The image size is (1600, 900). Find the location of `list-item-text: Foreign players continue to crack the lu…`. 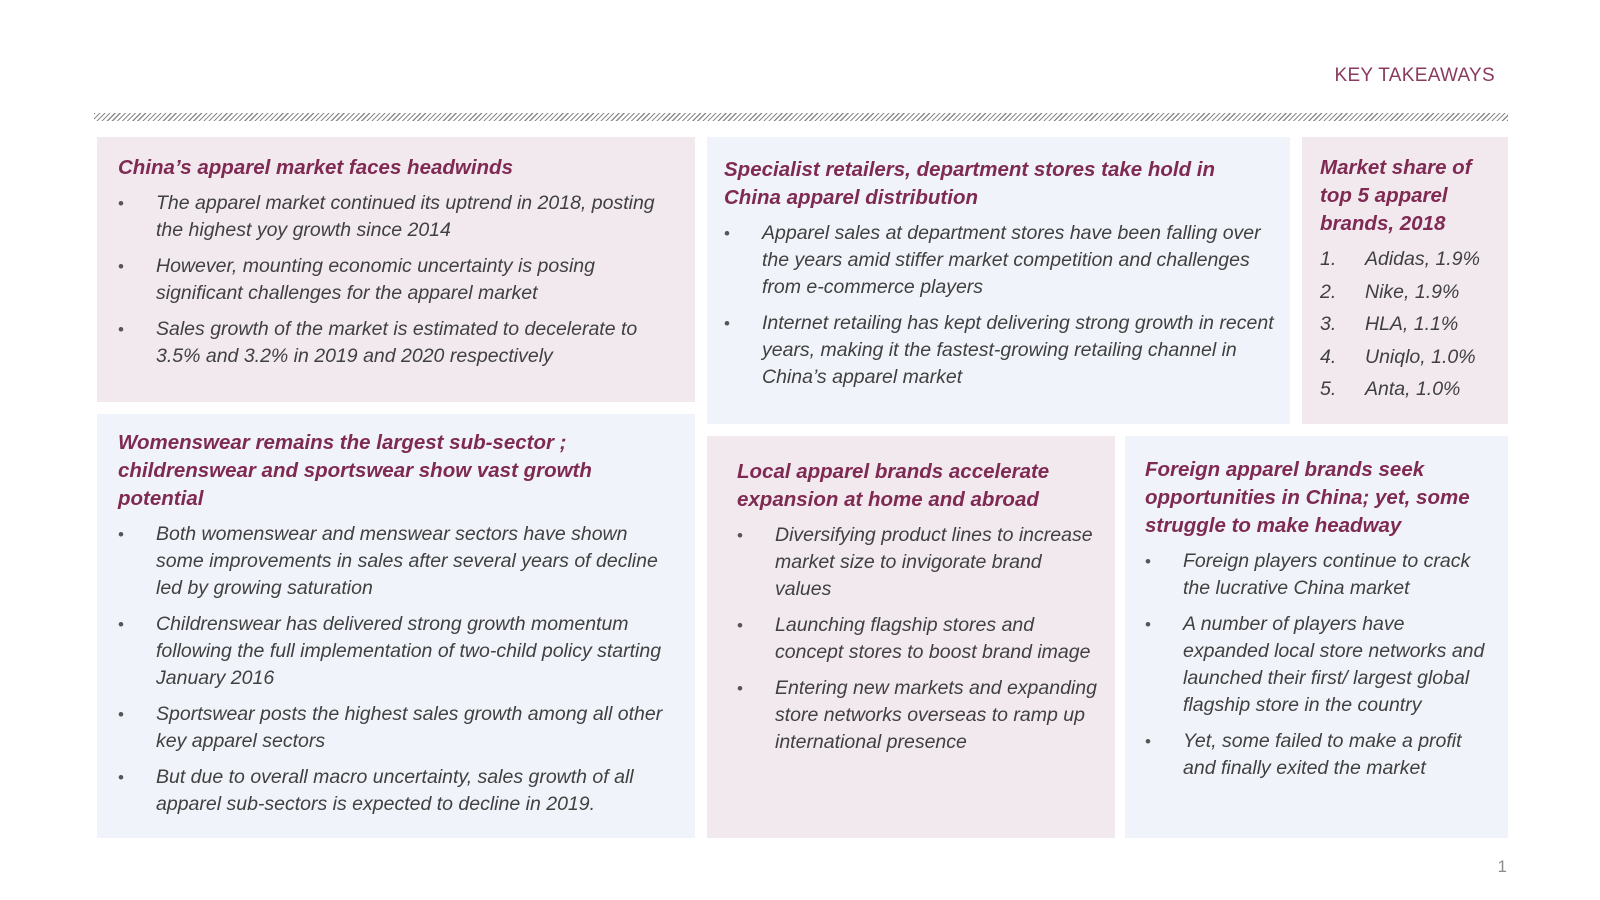

list-item-text: Foreign players continue to crack the lu… is located at coordinates (1327, 574).